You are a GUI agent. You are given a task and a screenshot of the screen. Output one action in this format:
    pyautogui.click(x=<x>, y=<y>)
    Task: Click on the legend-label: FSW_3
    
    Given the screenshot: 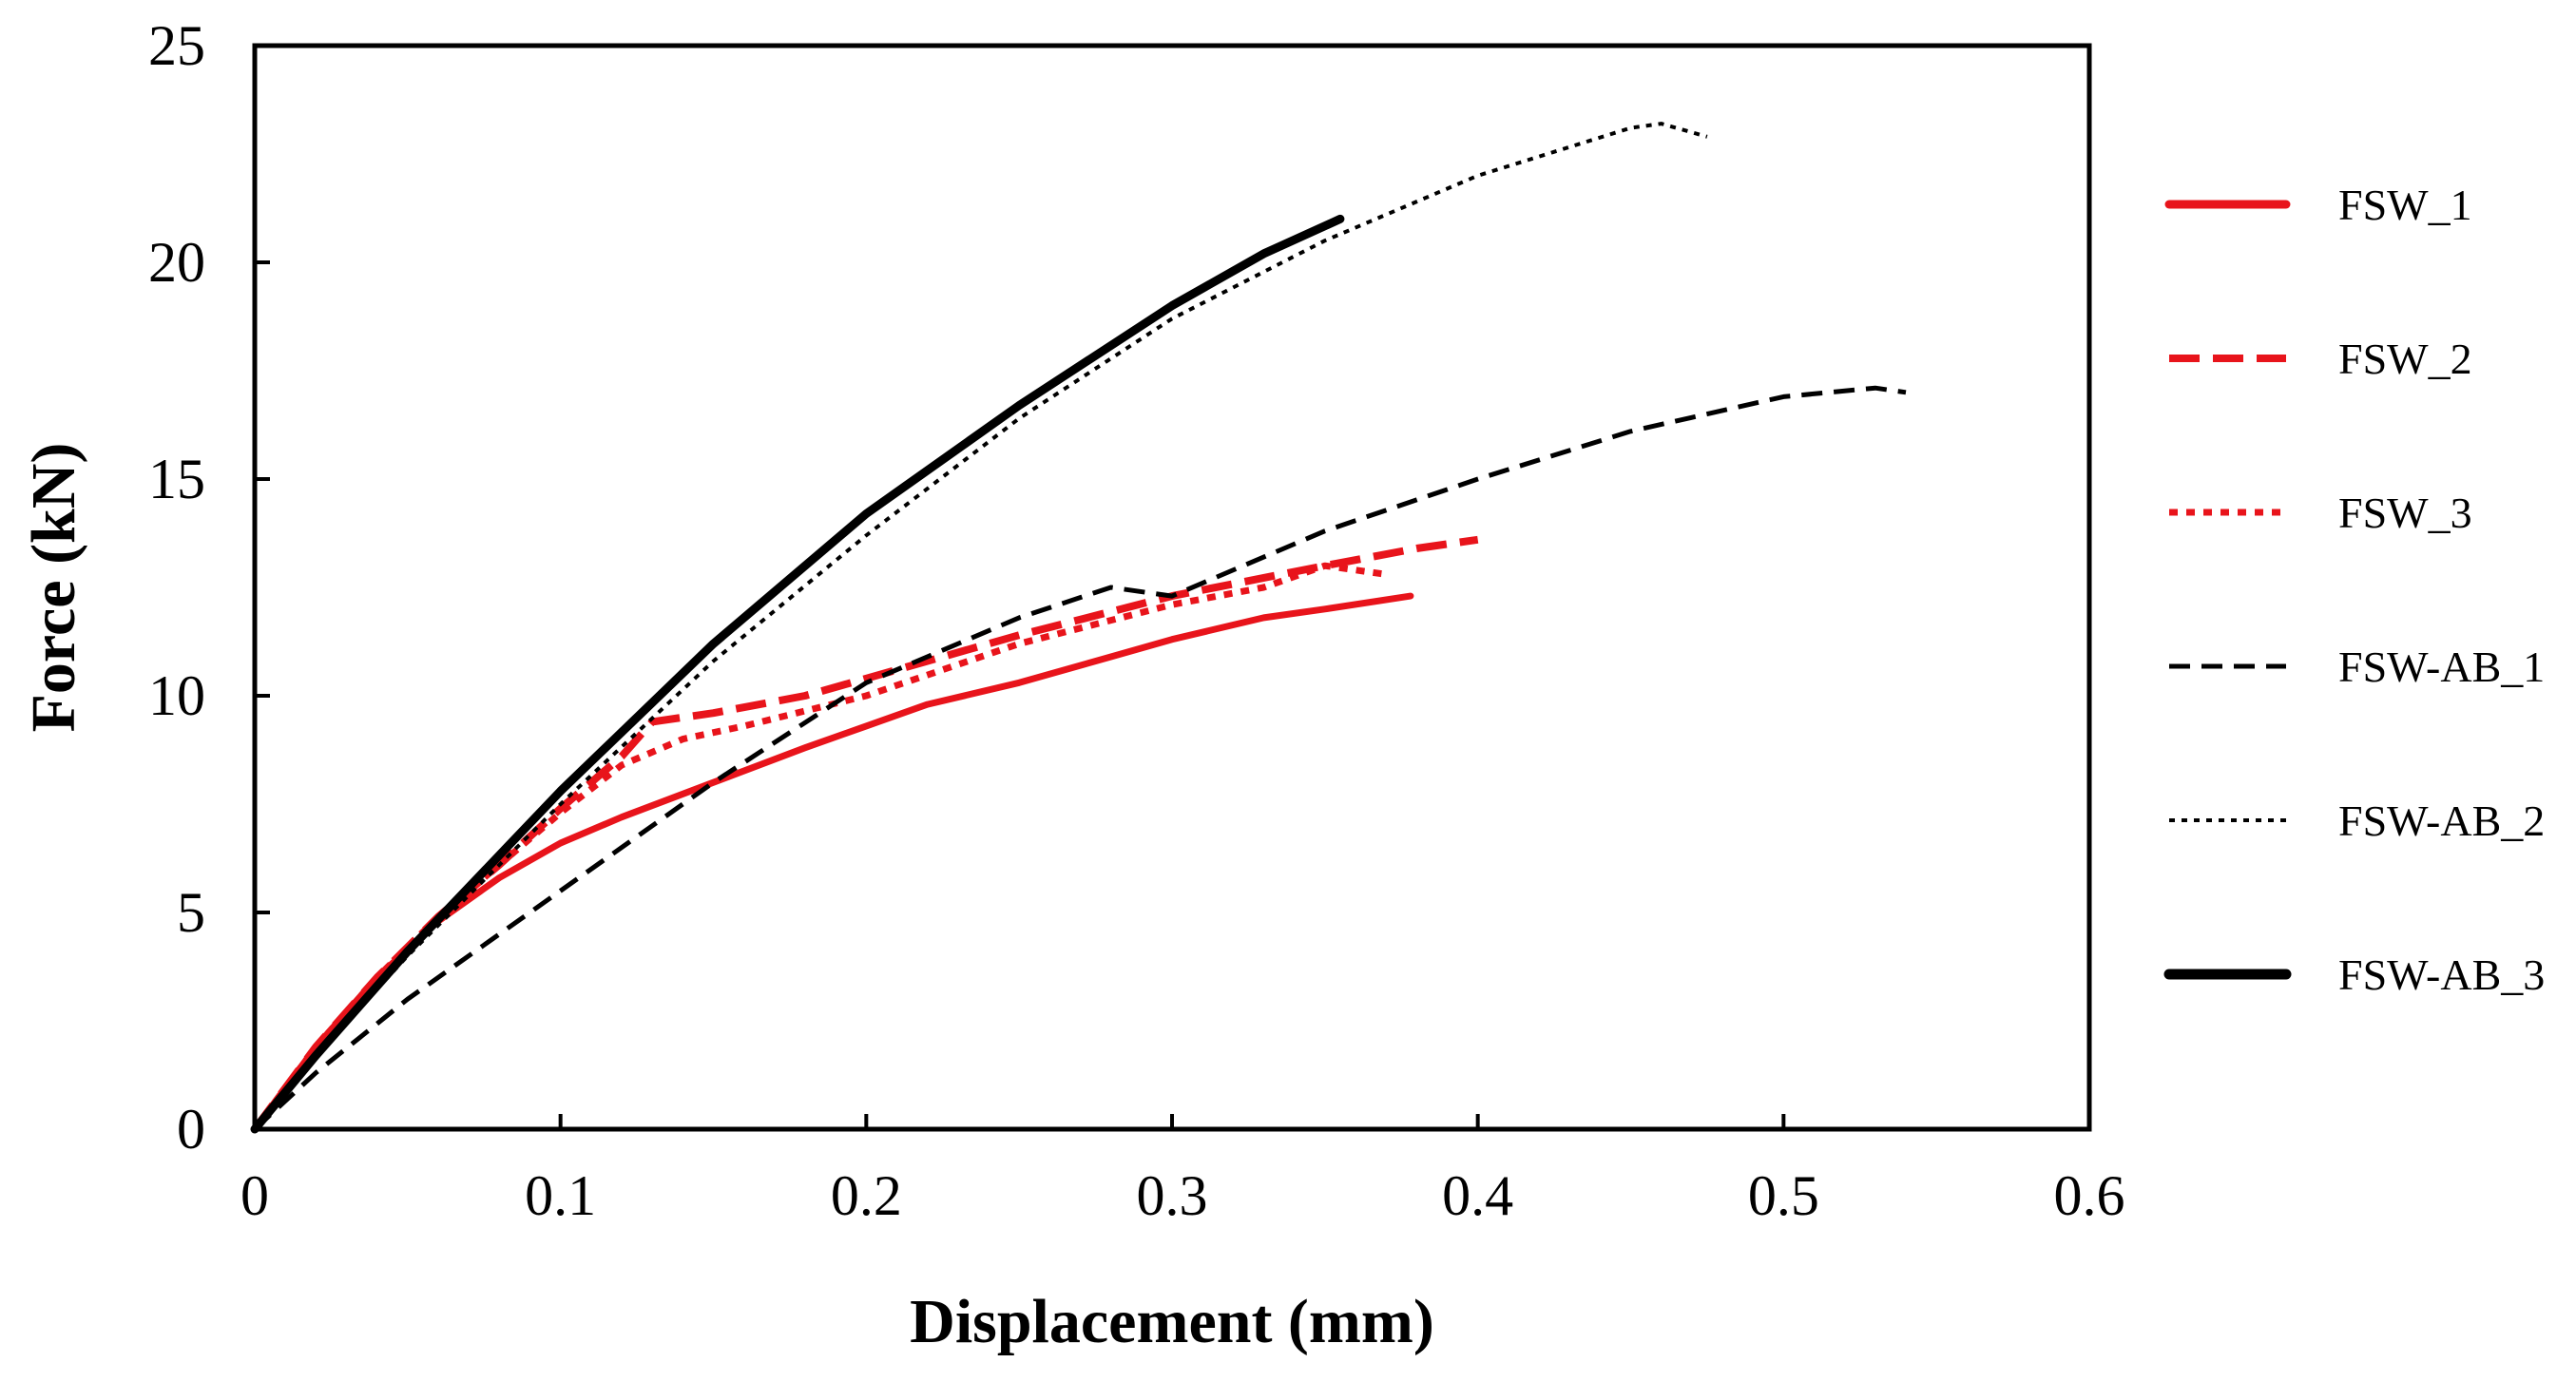 What is the action you would take?
    pyautogui.click(x=2405, y=513)
    